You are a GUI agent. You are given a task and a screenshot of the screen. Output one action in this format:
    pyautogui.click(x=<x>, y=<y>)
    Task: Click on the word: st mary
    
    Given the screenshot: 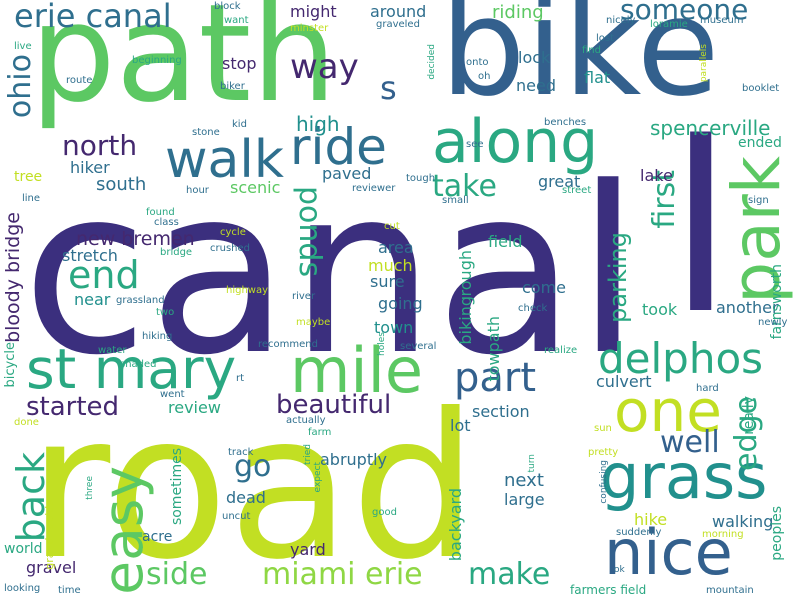 What is the action you would take?
    pyautogui.click(x=131, y=369)
    